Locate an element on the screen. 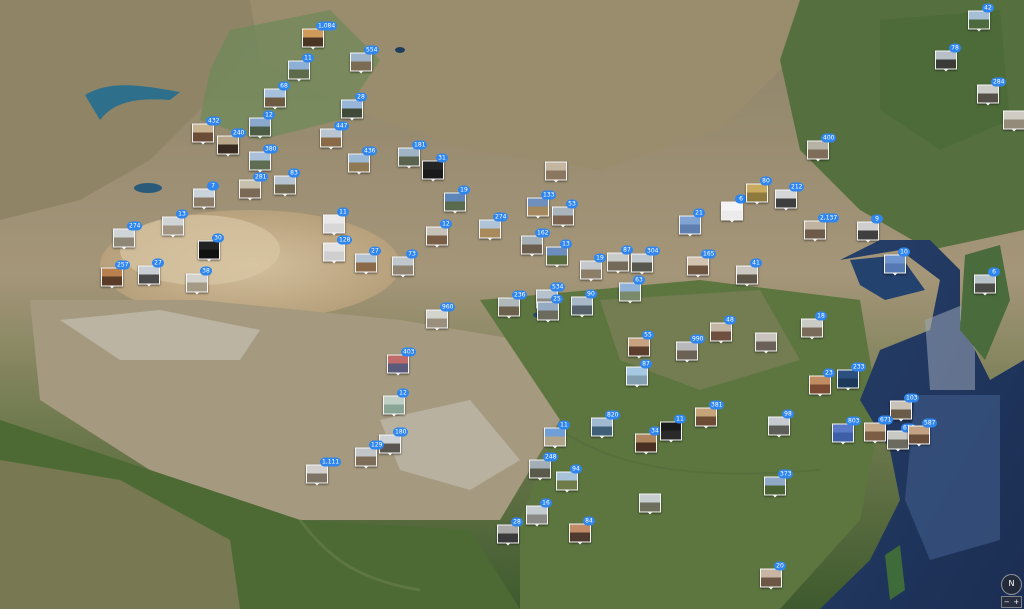 Image resolution: width=1024 pixels, height=609 pixels. photo-pin: 587 is located at coordinates (923, 432).